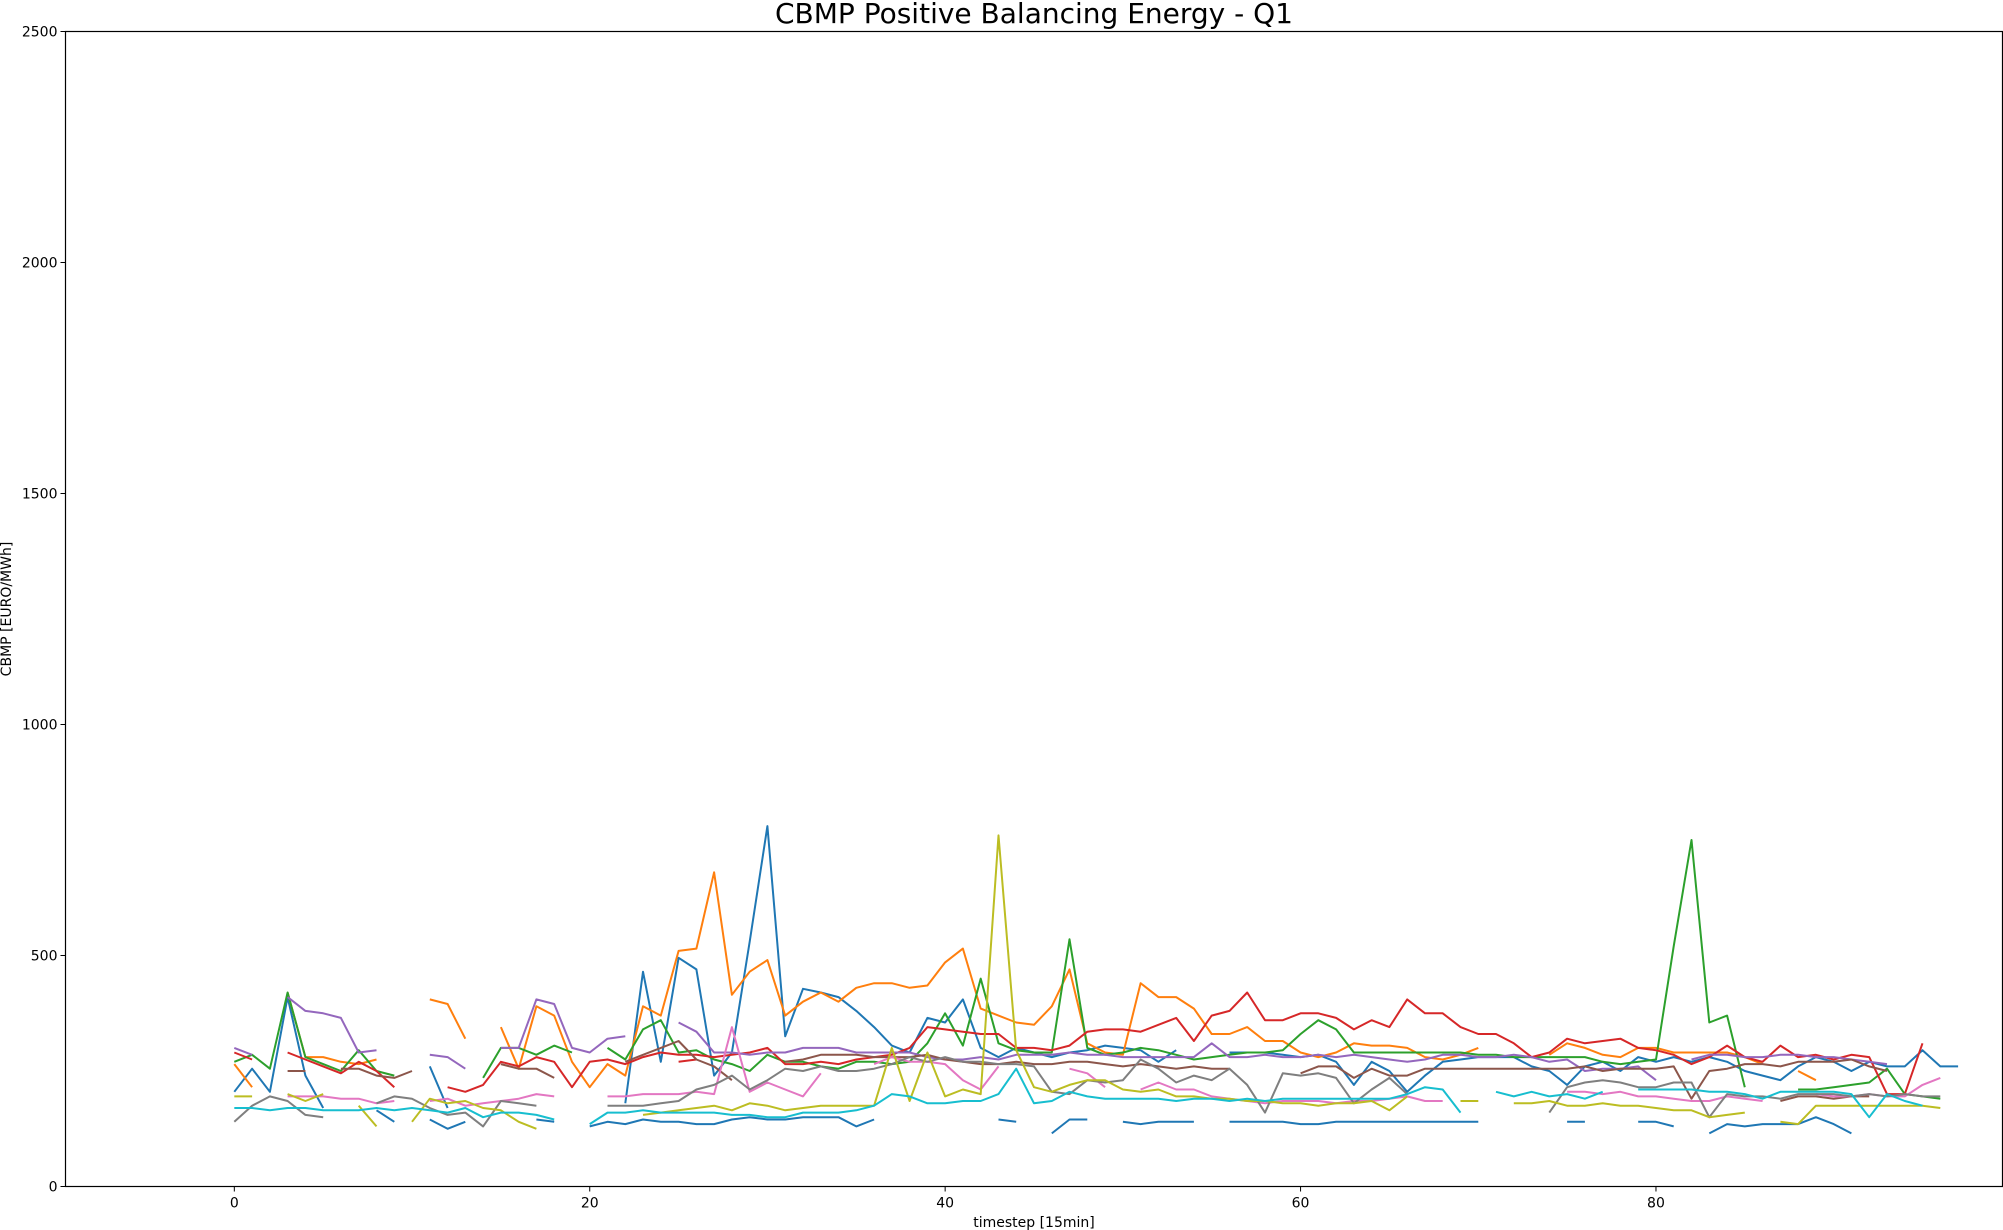  What do you see at coordinates (945, 1204) in the screenshot?
I see `x-tick-label: 40` at bounding box center [945, 1204].